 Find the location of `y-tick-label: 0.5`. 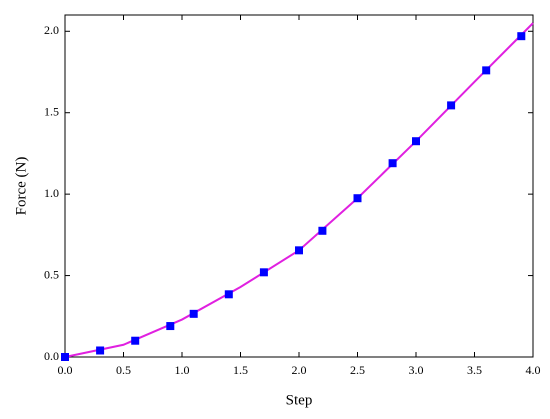

y-tick-label: 0.5 is located at coordinates (51, 274).